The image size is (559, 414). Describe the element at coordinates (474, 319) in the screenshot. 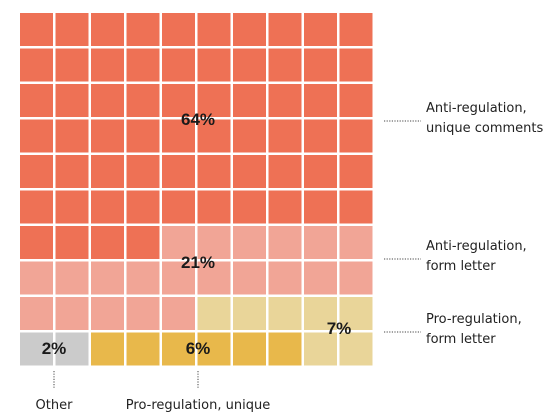

I see `category-label-pro-form-line1: Pro-regulation,` at that location.